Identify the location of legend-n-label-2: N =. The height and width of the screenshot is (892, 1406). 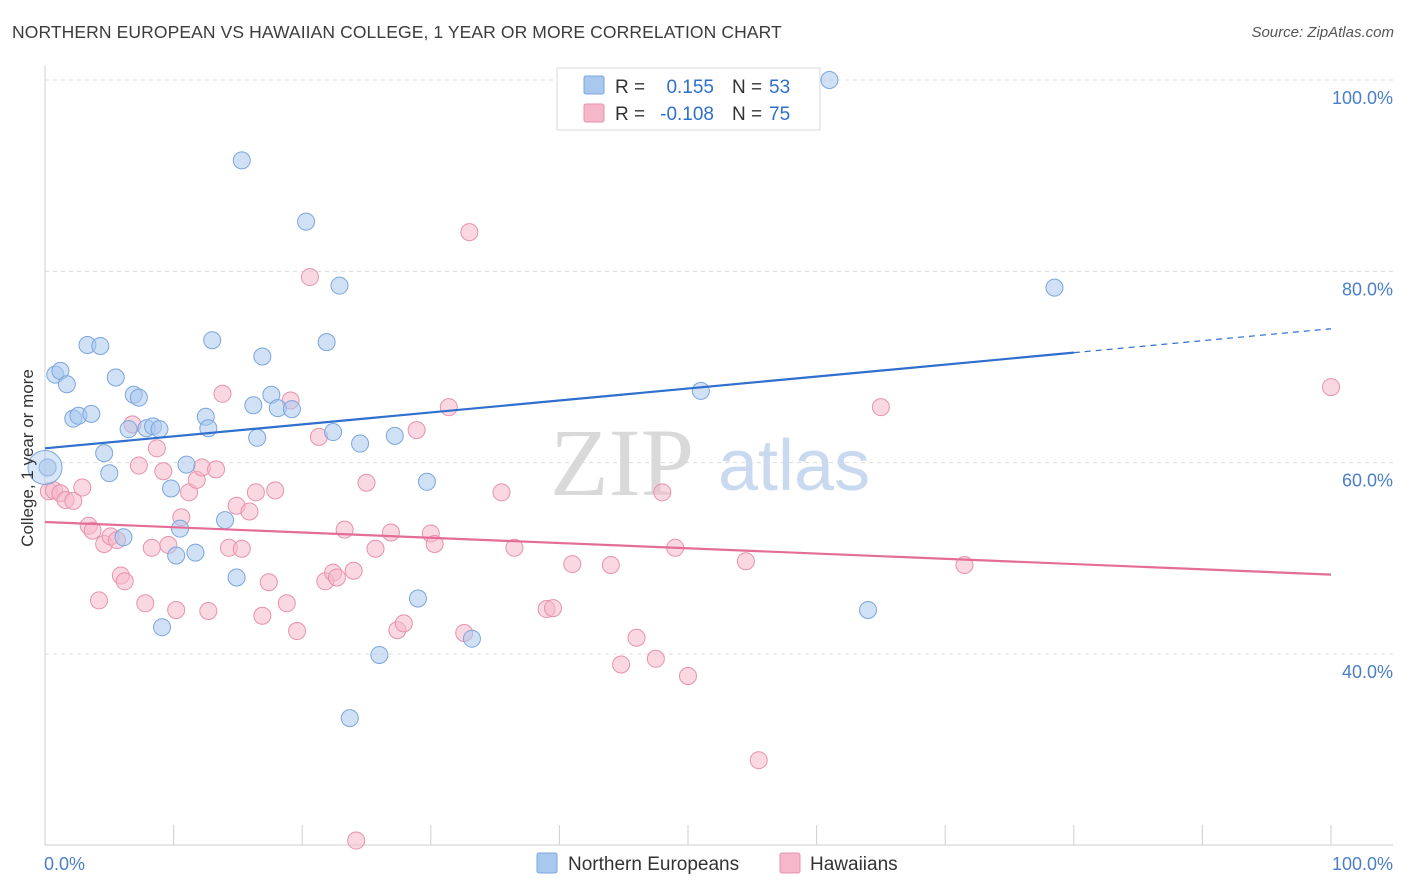
(747, 114).